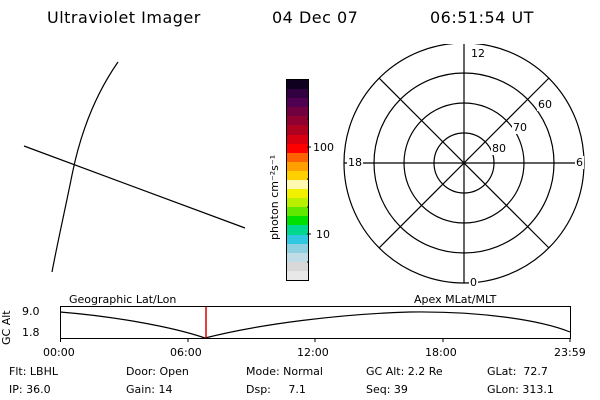 The width and height of the screenshot is (600, 400). What do you see at coordinates (123, 299) in the screenshot?
I see `track-left-caption: Geographic Lat/Lon` at bounding box center [123, 299].